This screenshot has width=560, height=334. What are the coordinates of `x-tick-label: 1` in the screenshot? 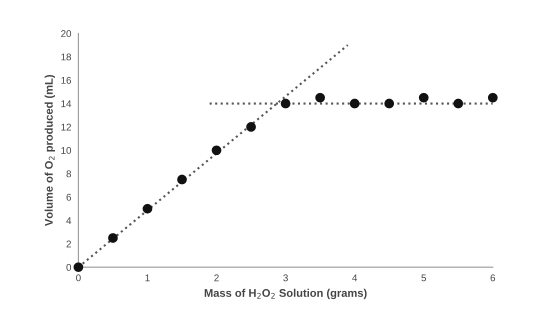 It's located at (148, 278).